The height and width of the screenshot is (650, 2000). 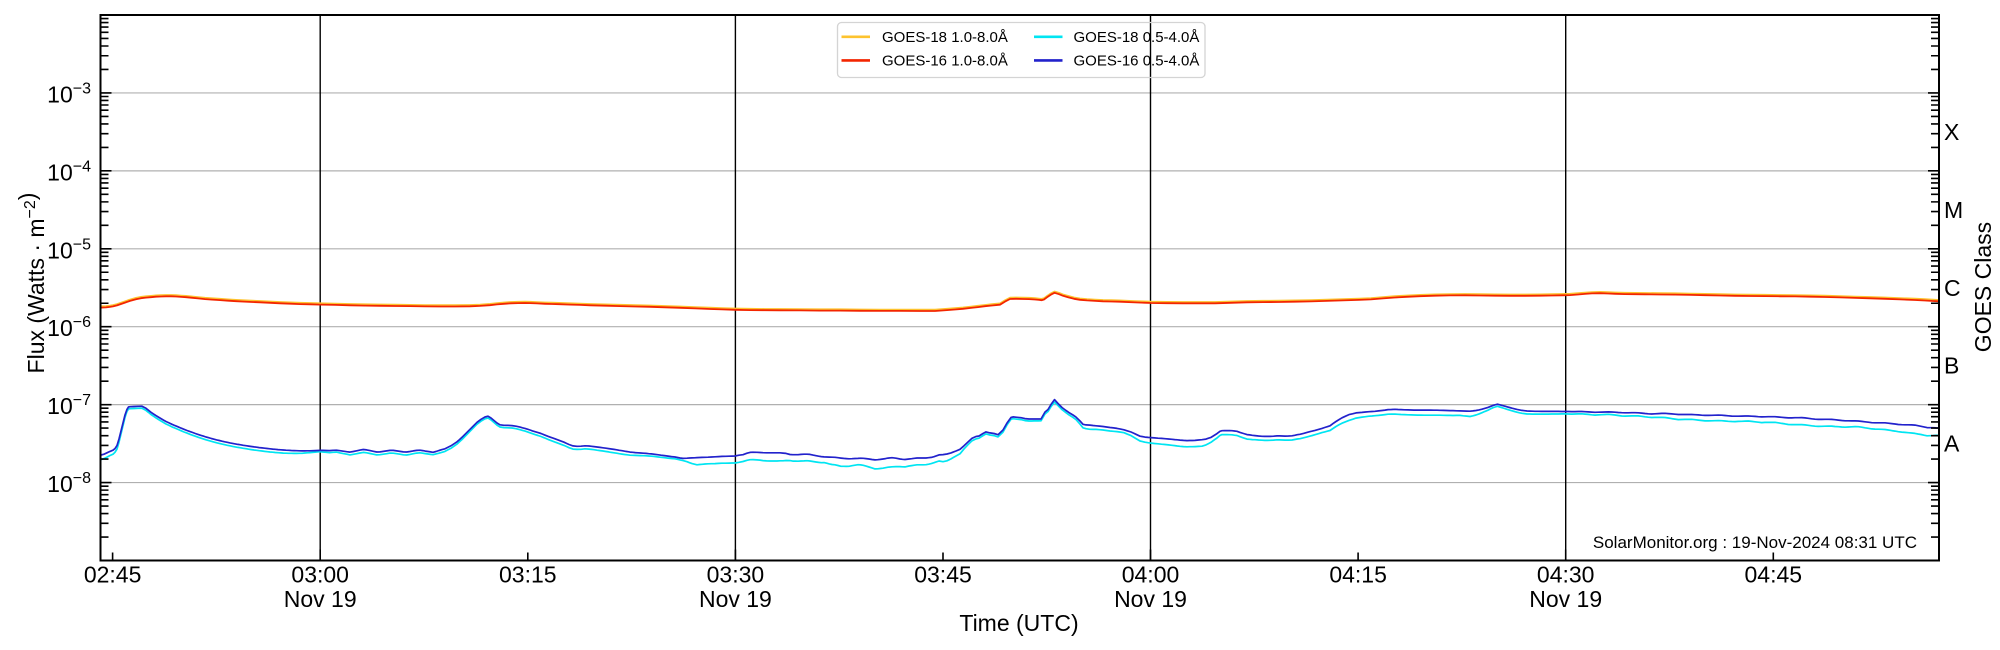 I want to click on svg-text: 04:30, so click(x=1566, y=575).